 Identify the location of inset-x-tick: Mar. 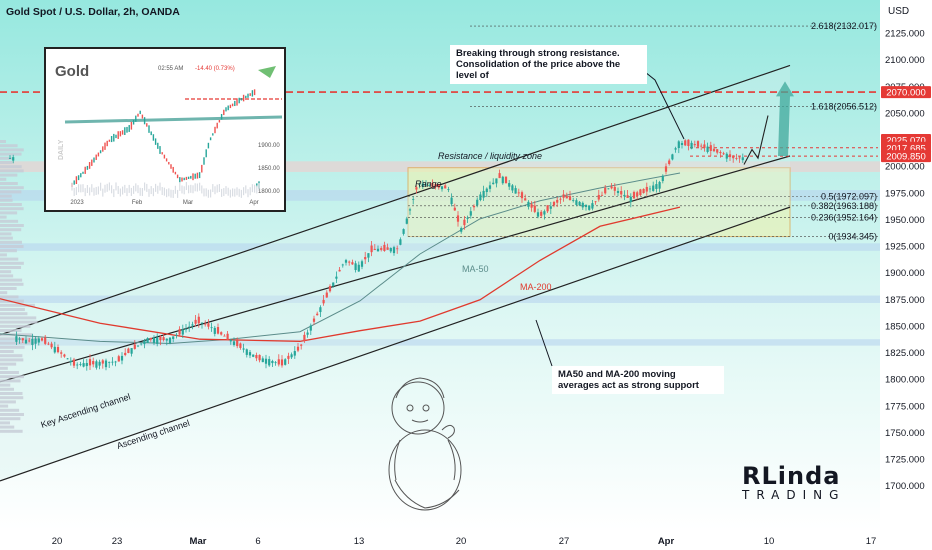
(188, 203).